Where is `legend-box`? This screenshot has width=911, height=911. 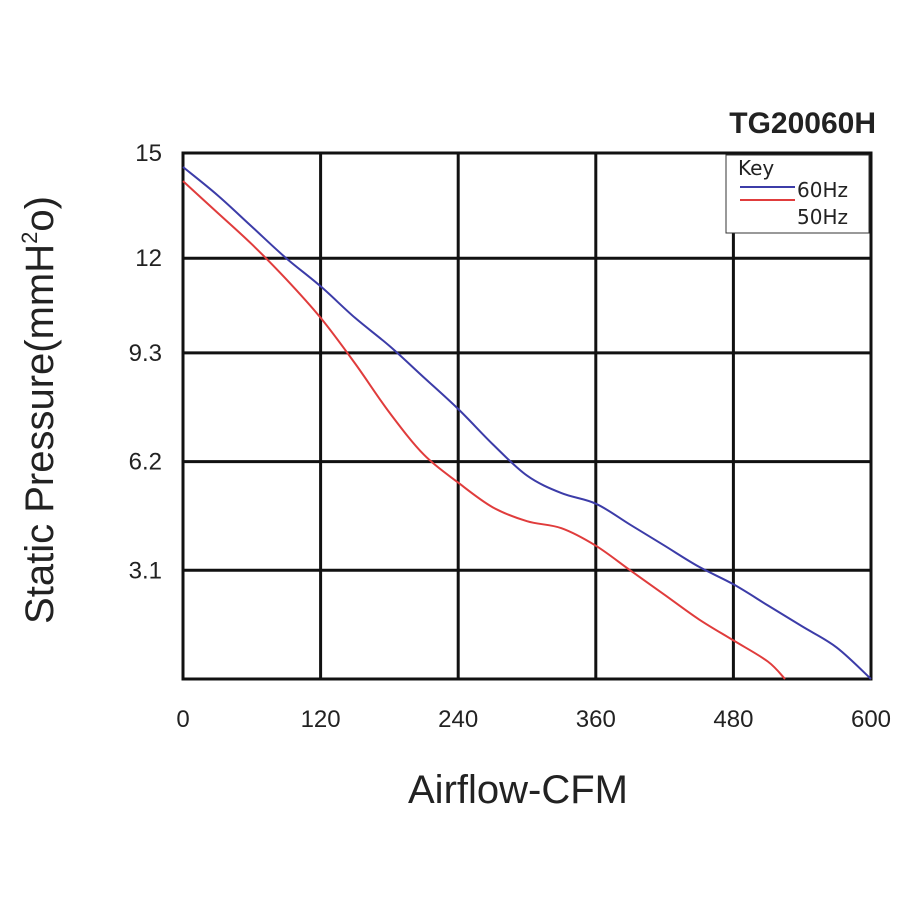
legend-box is located at coordinates (797, 194).